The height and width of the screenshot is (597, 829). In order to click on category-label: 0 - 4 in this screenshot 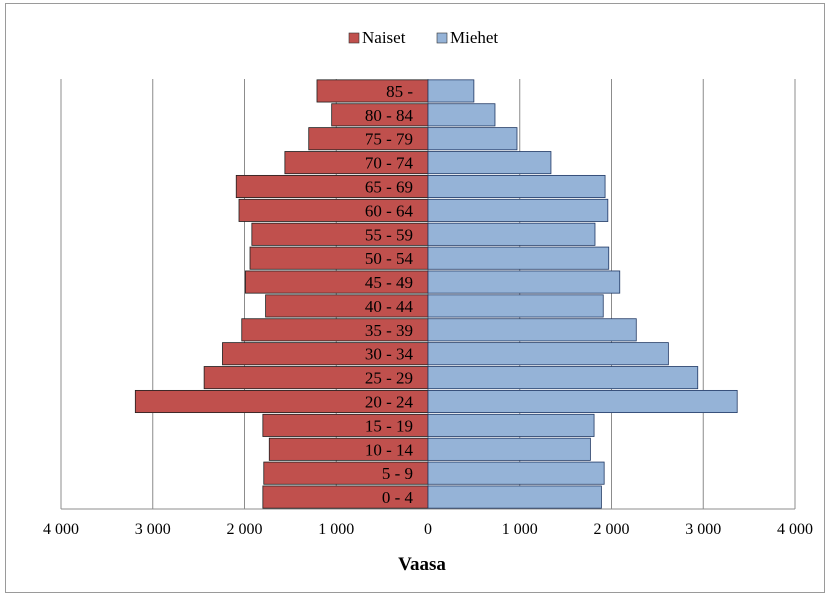, I will do `click(398, 497)`.